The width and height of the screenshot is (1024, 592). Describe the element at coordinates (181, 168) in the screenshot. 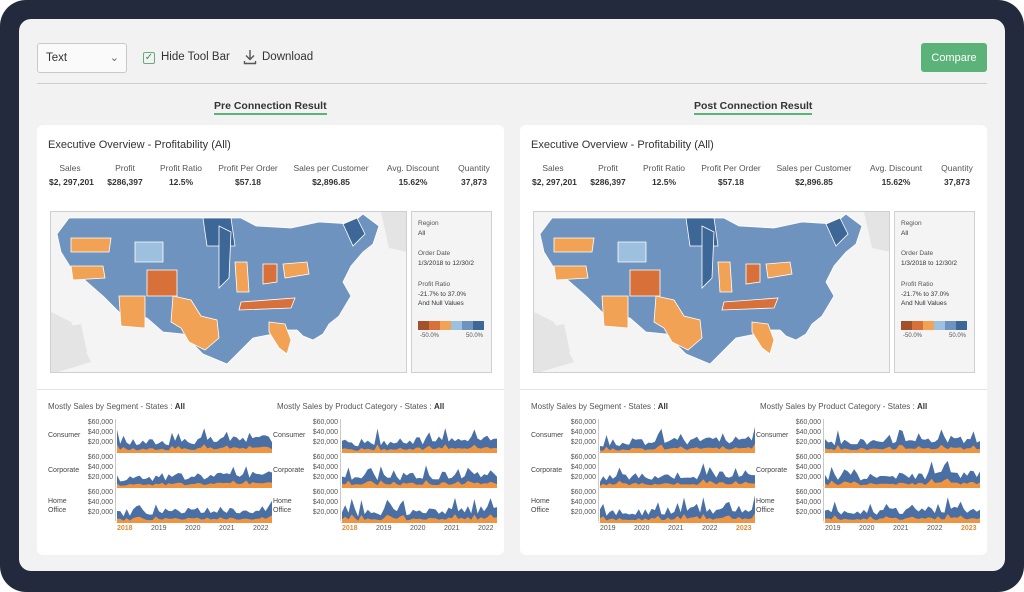

I see `kpi-label: Profit Ratio` at that location.